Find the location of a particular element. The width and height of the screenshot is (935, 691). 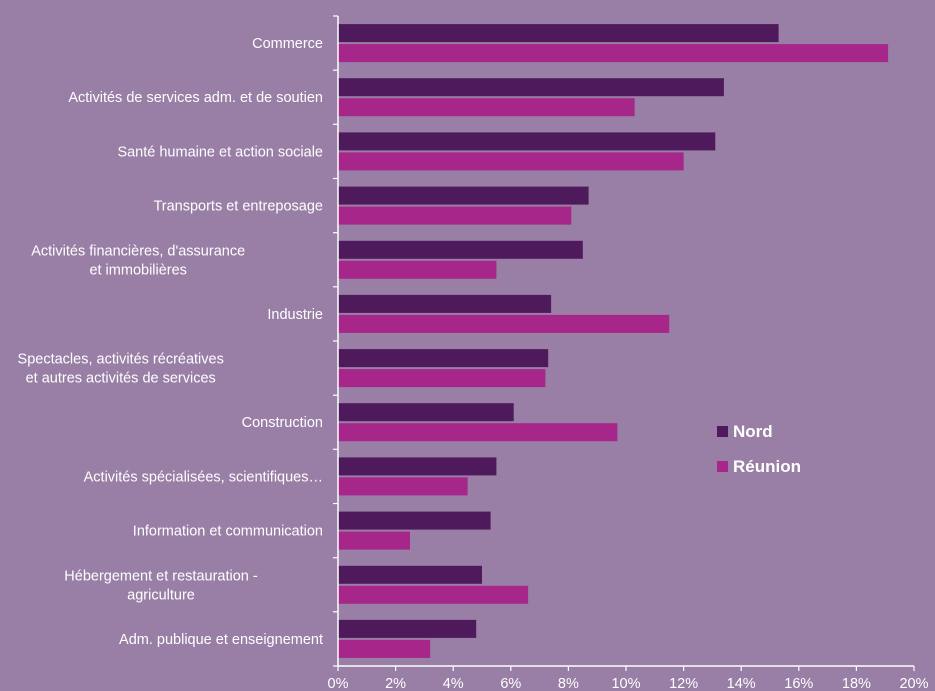

x-tick-label-8: 16% is located at coordinates (798, 683).